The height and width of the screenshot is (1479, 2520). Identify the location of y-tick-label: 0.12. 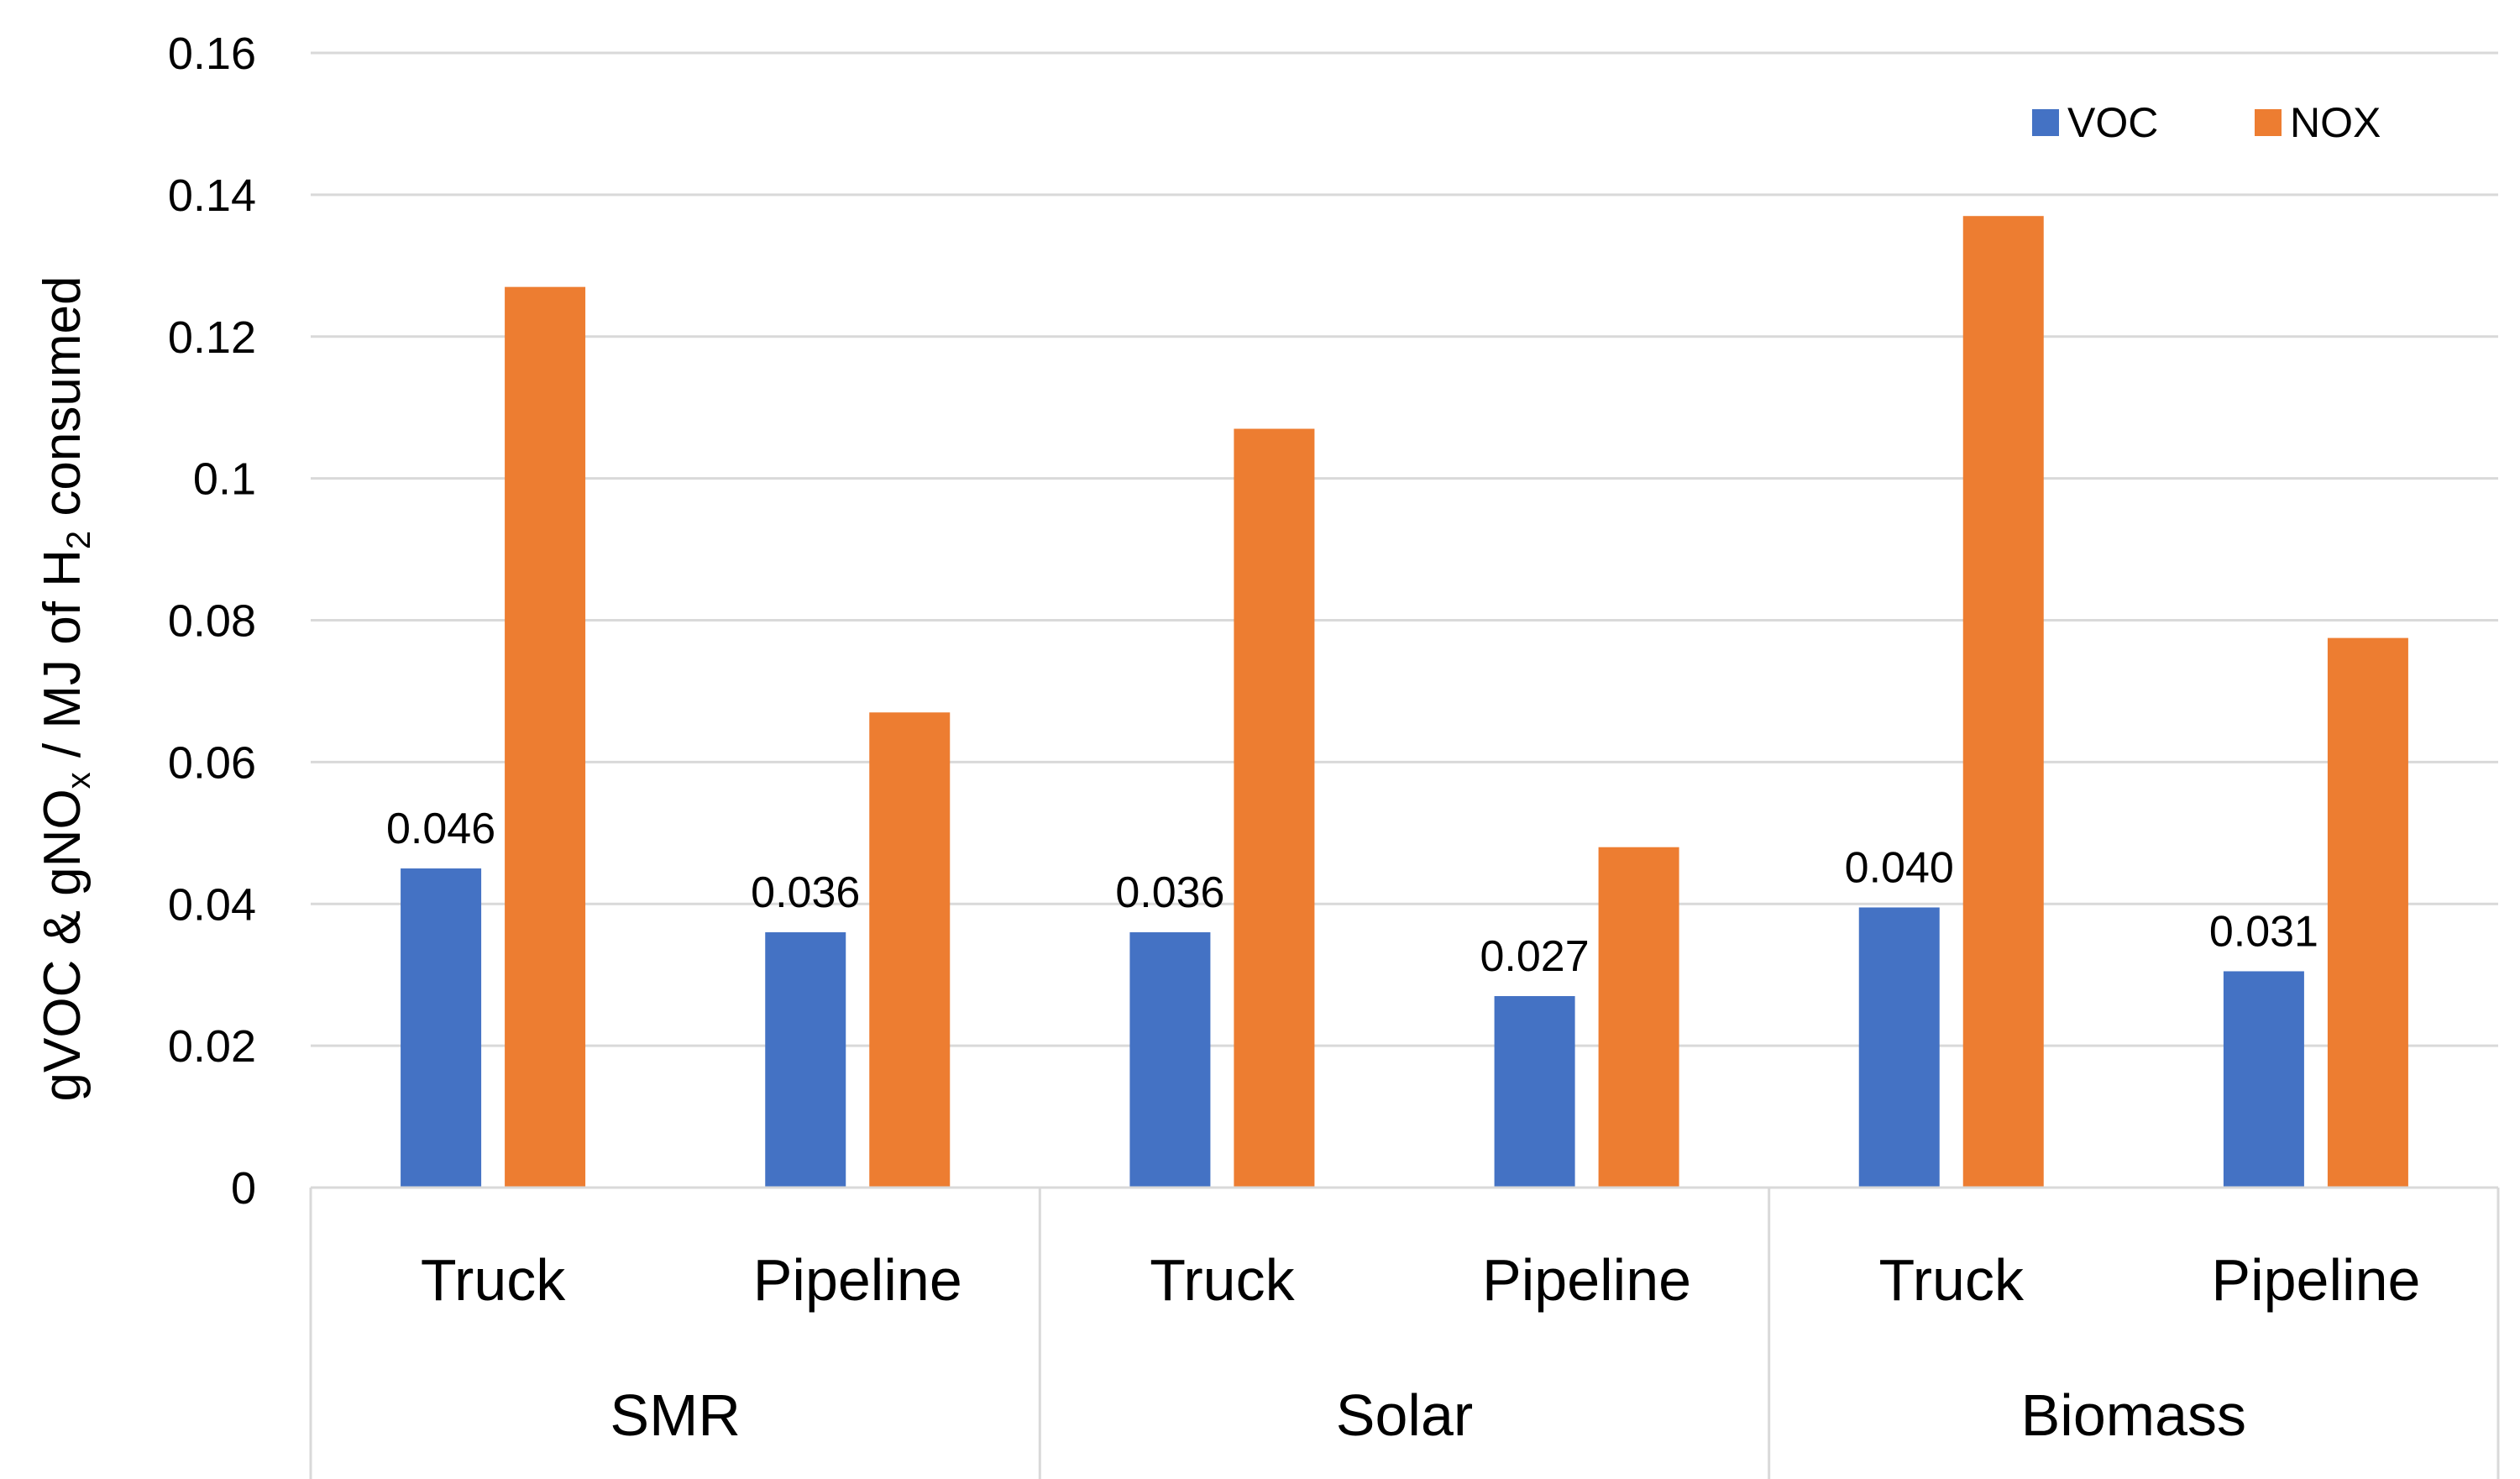
(212, 337).